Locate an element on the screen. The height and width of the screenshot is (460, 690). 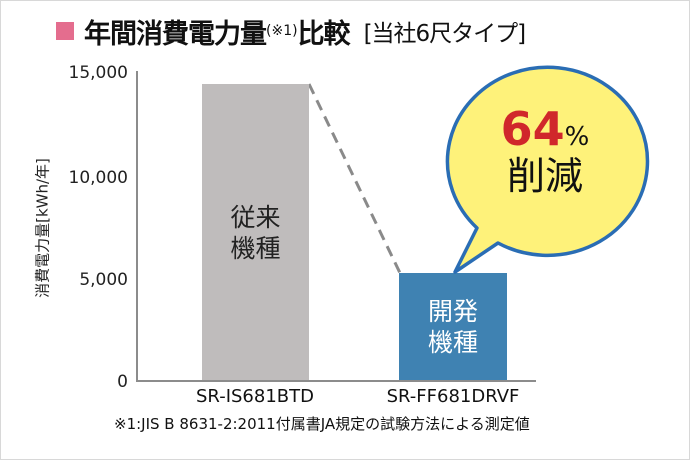
title-main-suffix: 比較 is located at coordinates (324, 34).